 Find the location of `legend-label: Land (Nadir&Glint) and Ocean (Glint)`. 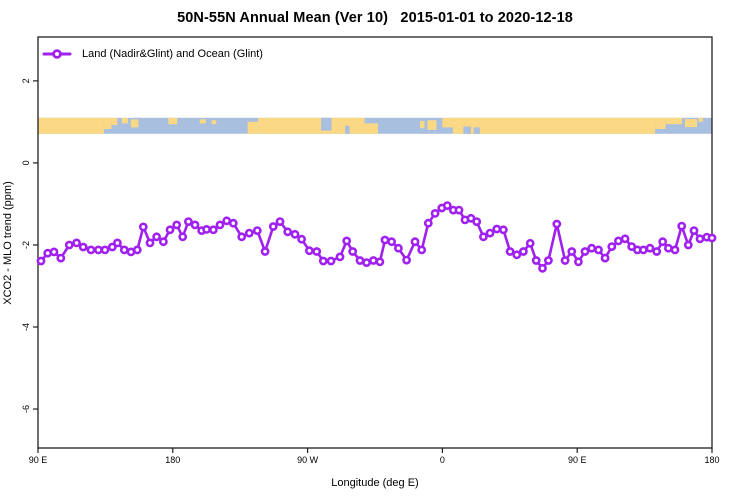

legend-label: Land (Nadir&Glint) and Ocean (Glint) is located at coordinates (172, 54).